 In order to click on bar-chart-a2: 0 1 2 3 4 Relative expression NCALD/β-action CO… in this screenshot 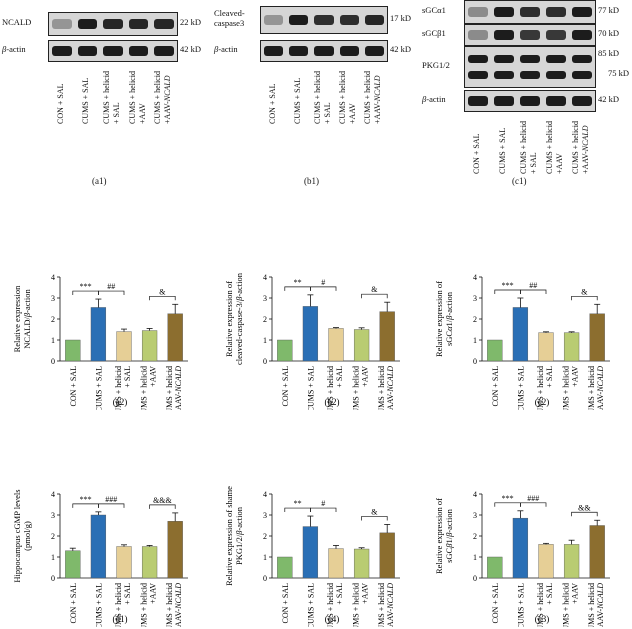, I will do `click(100, 341)`.